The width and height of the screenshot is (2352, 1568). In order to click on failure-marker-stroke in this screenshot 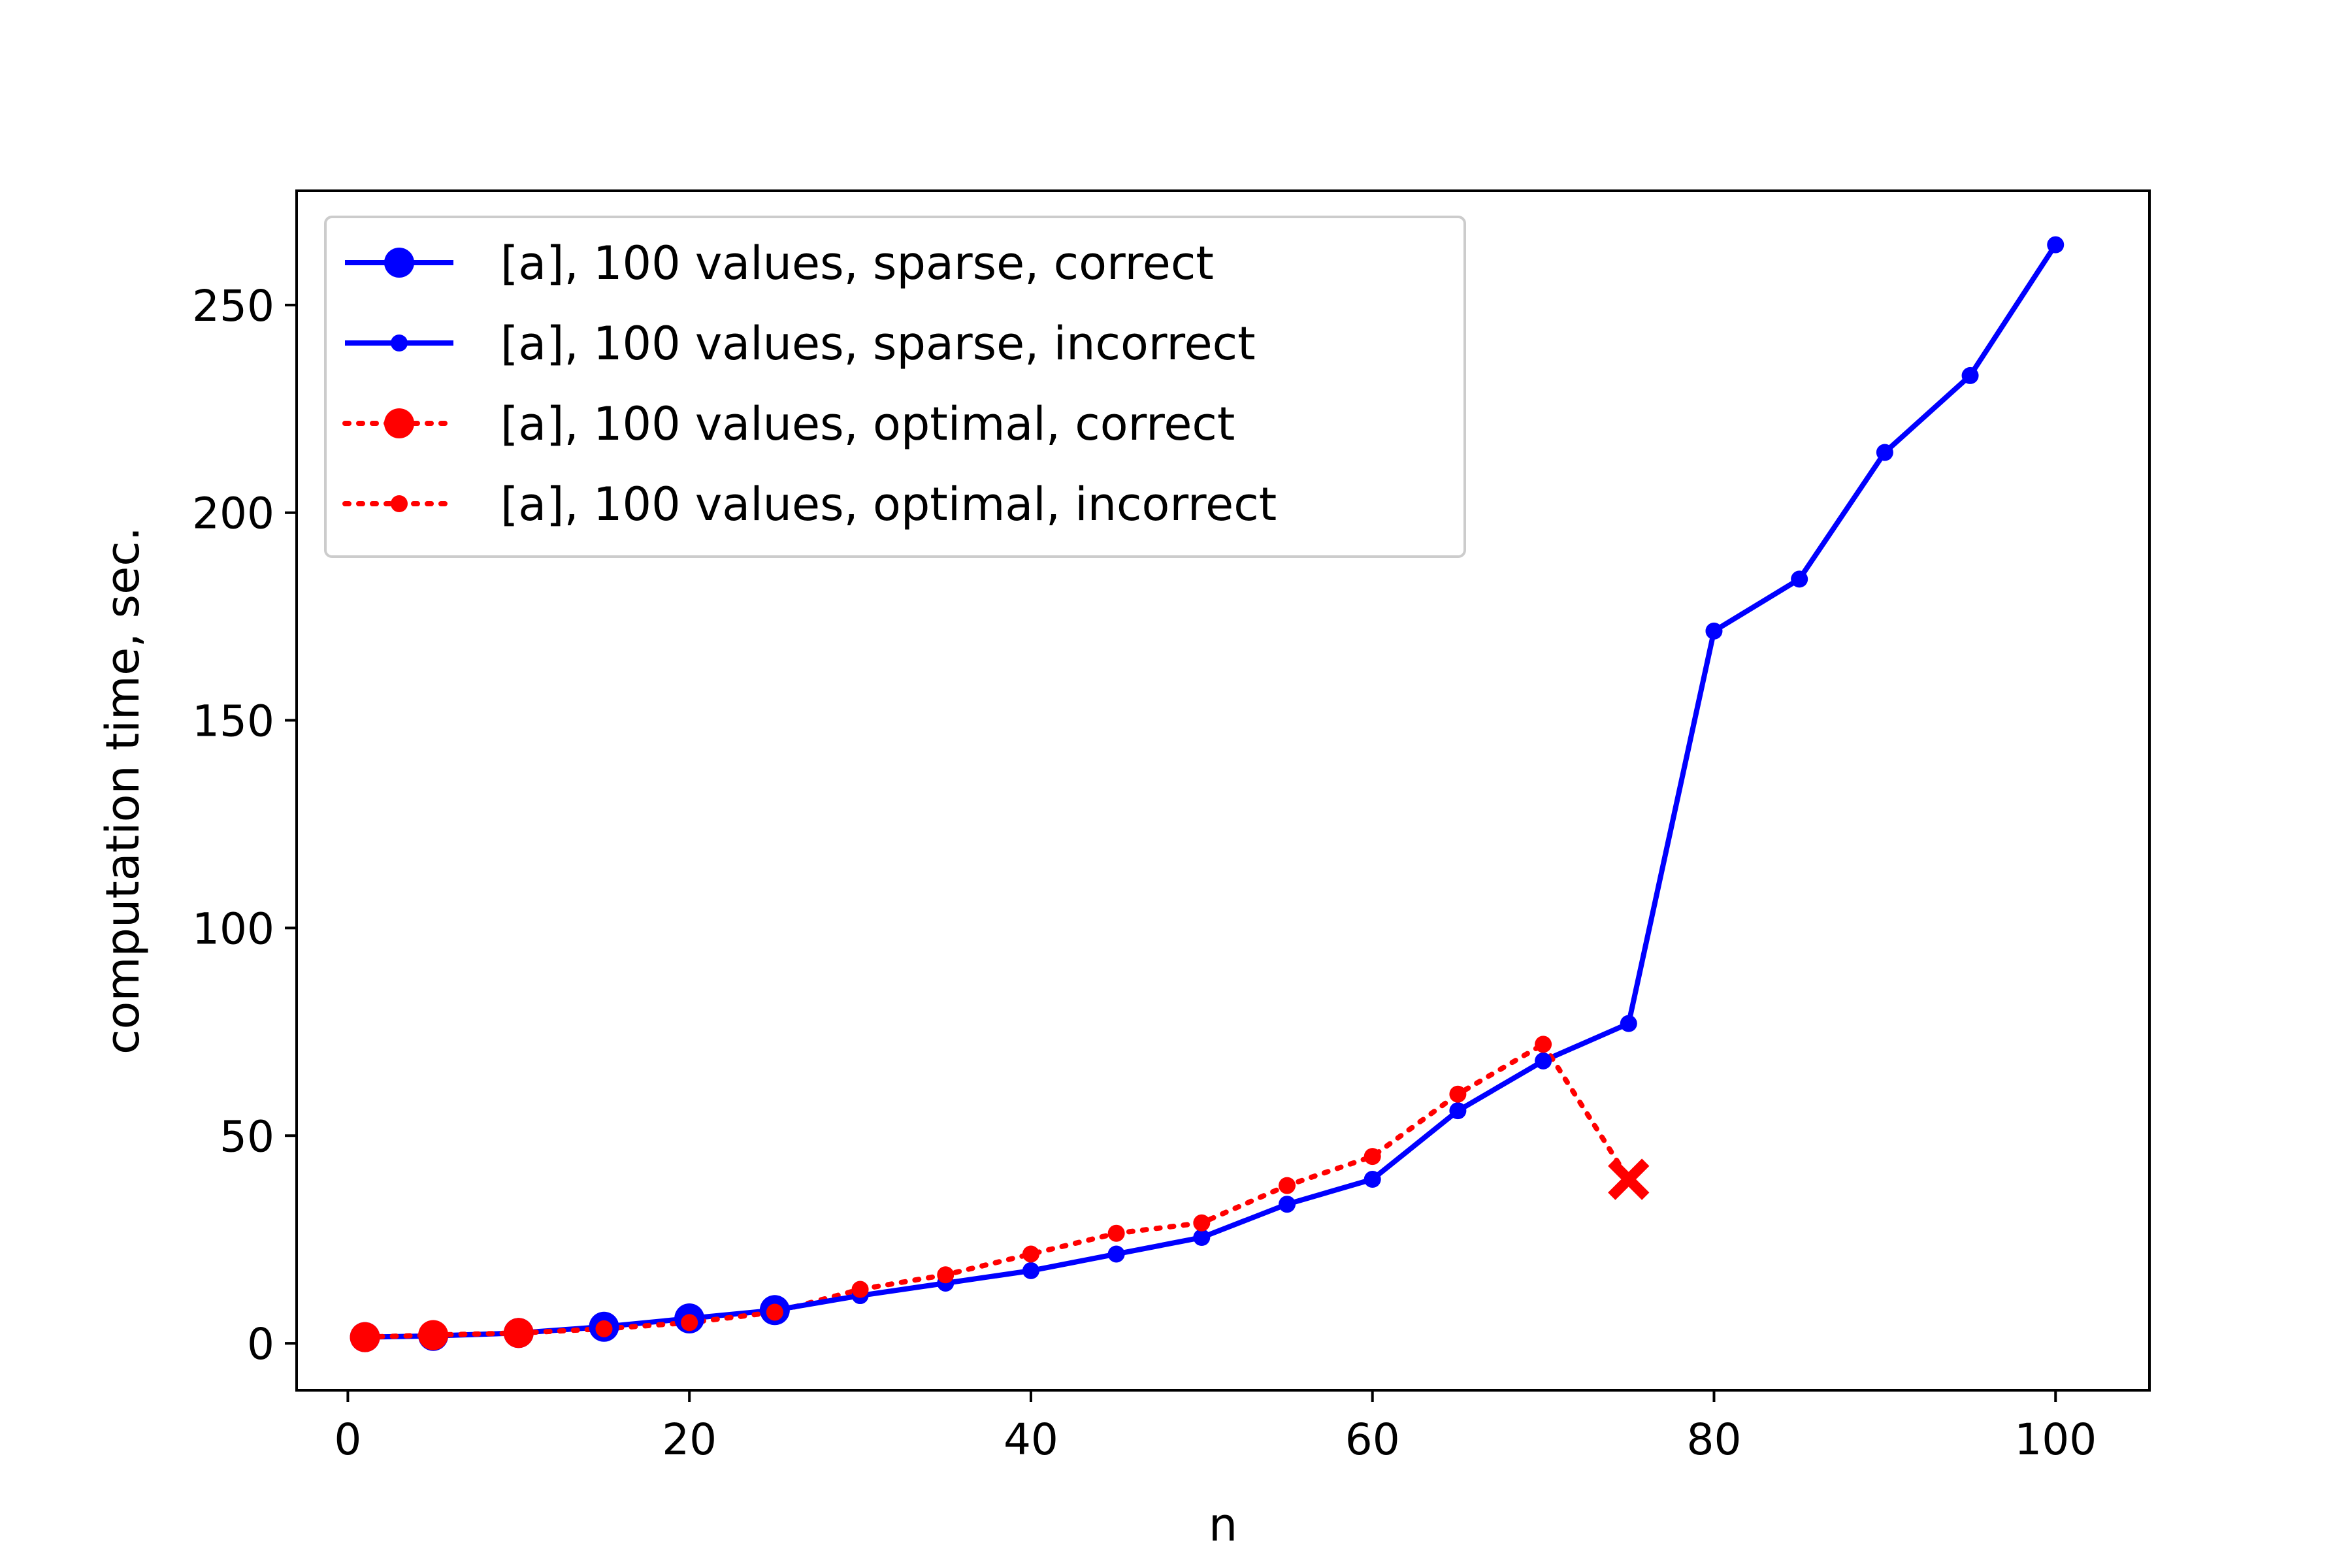, I will do `click(1629, 1179)`.